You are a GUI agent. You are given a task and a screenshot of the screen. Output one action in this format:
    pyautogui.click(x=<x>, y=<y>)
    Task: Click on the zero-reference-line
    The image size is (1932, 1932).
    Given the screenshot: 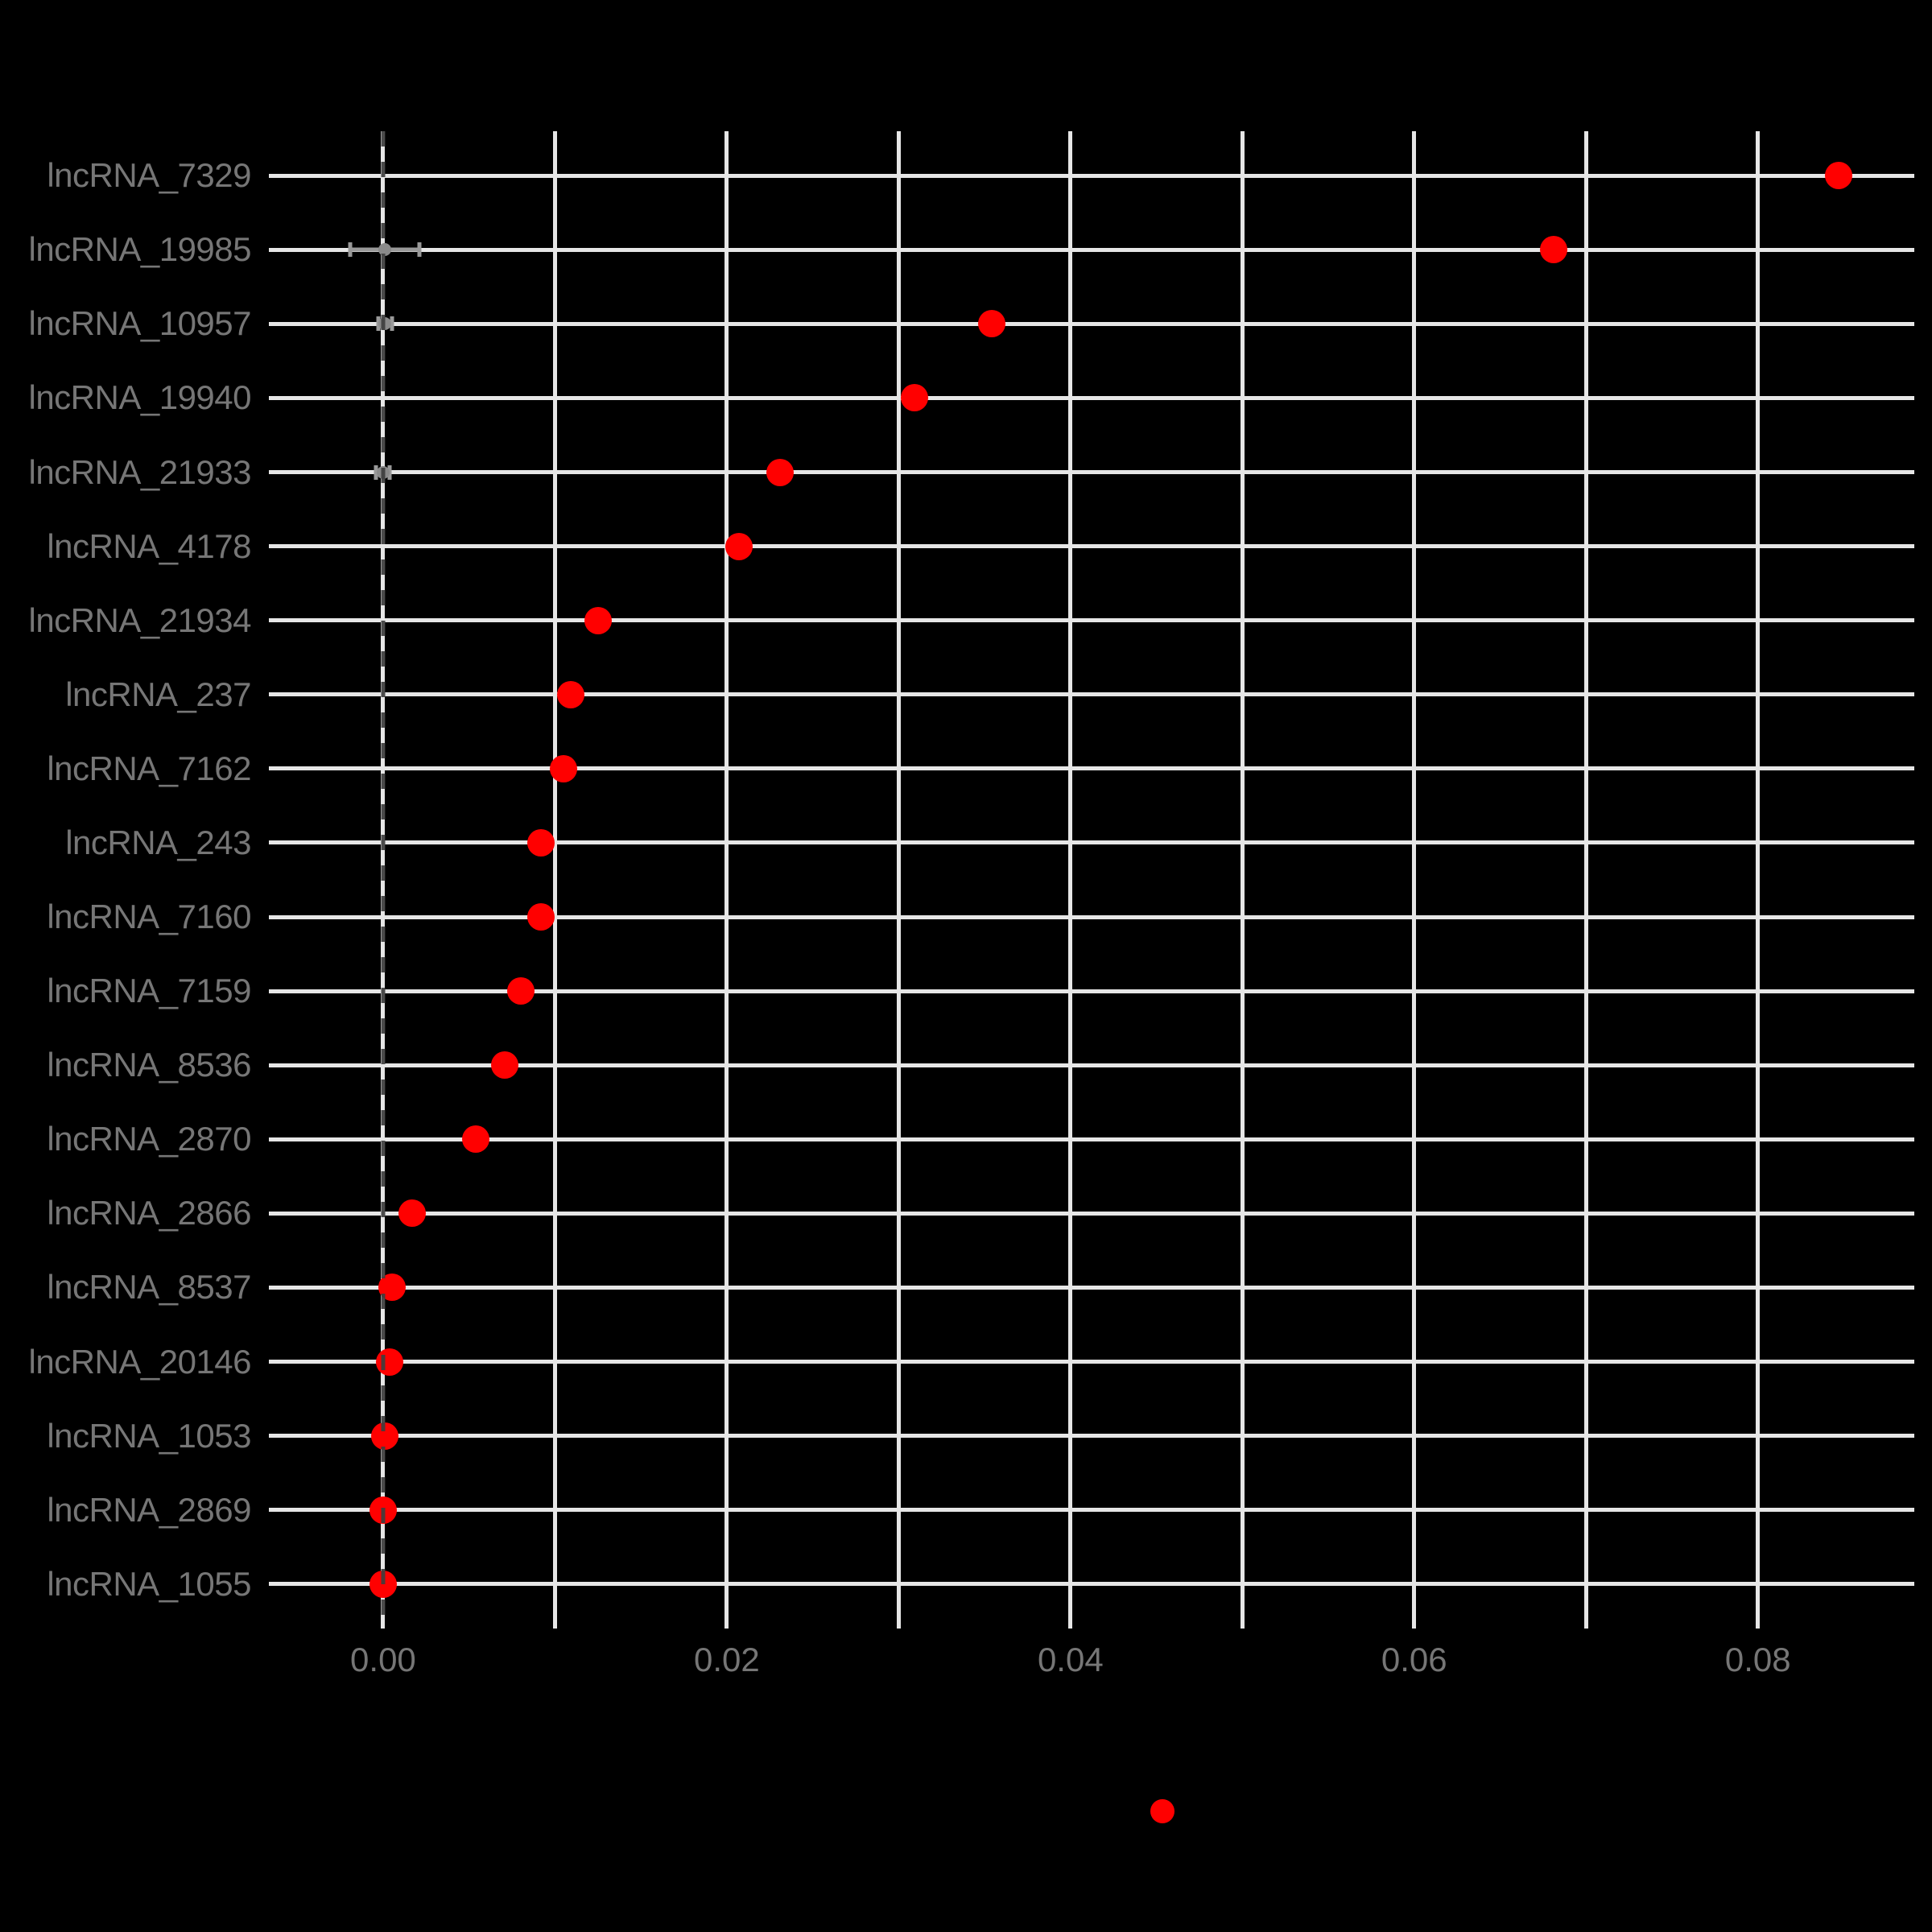 What is the action you would take?
    pyautogui.click(x=383, y=880)
    